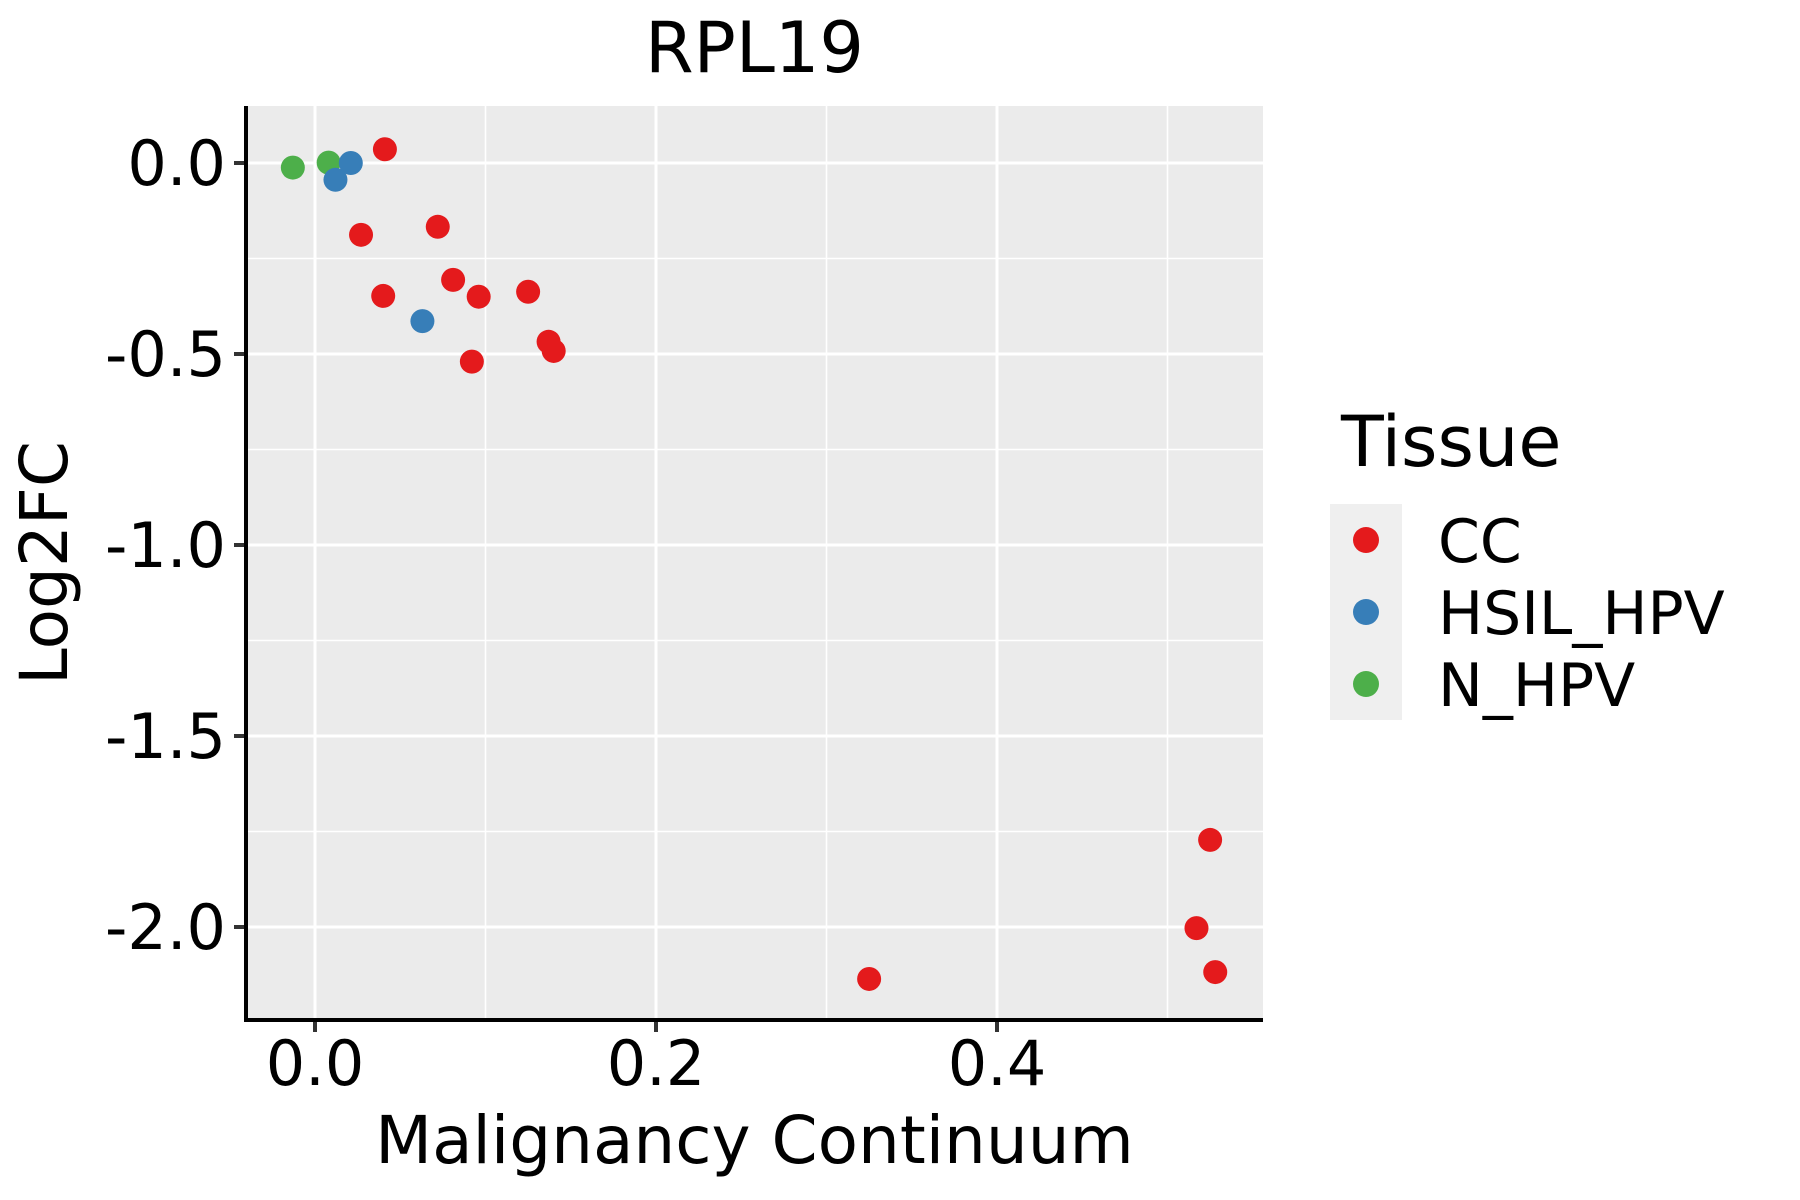 This screenshot has height=1200, width=1800. What do you see at coordinates (656, 1063) in the screenshot?
I see `x-tick-label: 0.2` at bounding box center [656, 1063].